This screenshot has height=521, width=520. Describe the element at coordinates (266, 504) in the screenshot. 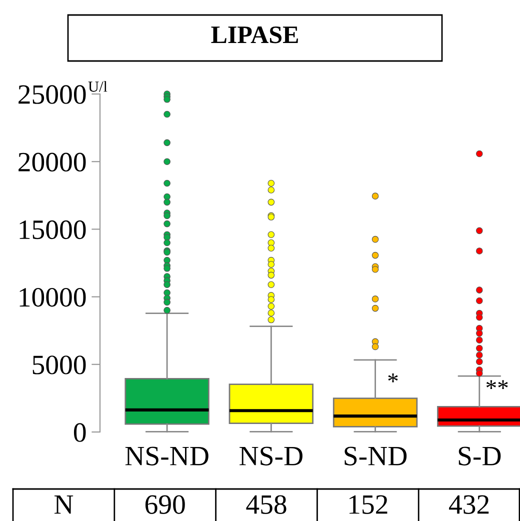

I see `text: 458` at that location.